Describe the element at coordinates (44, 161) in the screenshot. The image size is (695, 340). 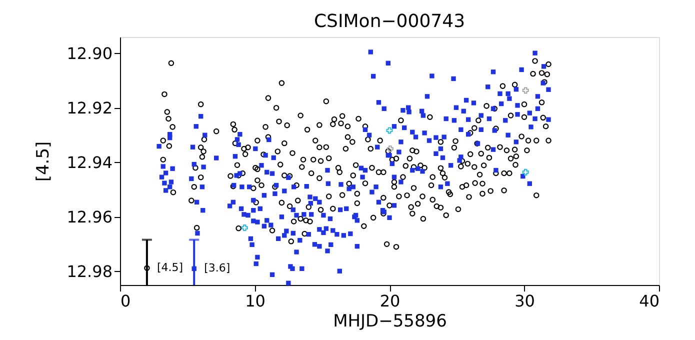
I see `y-axis-title: [4.5]` at that location.